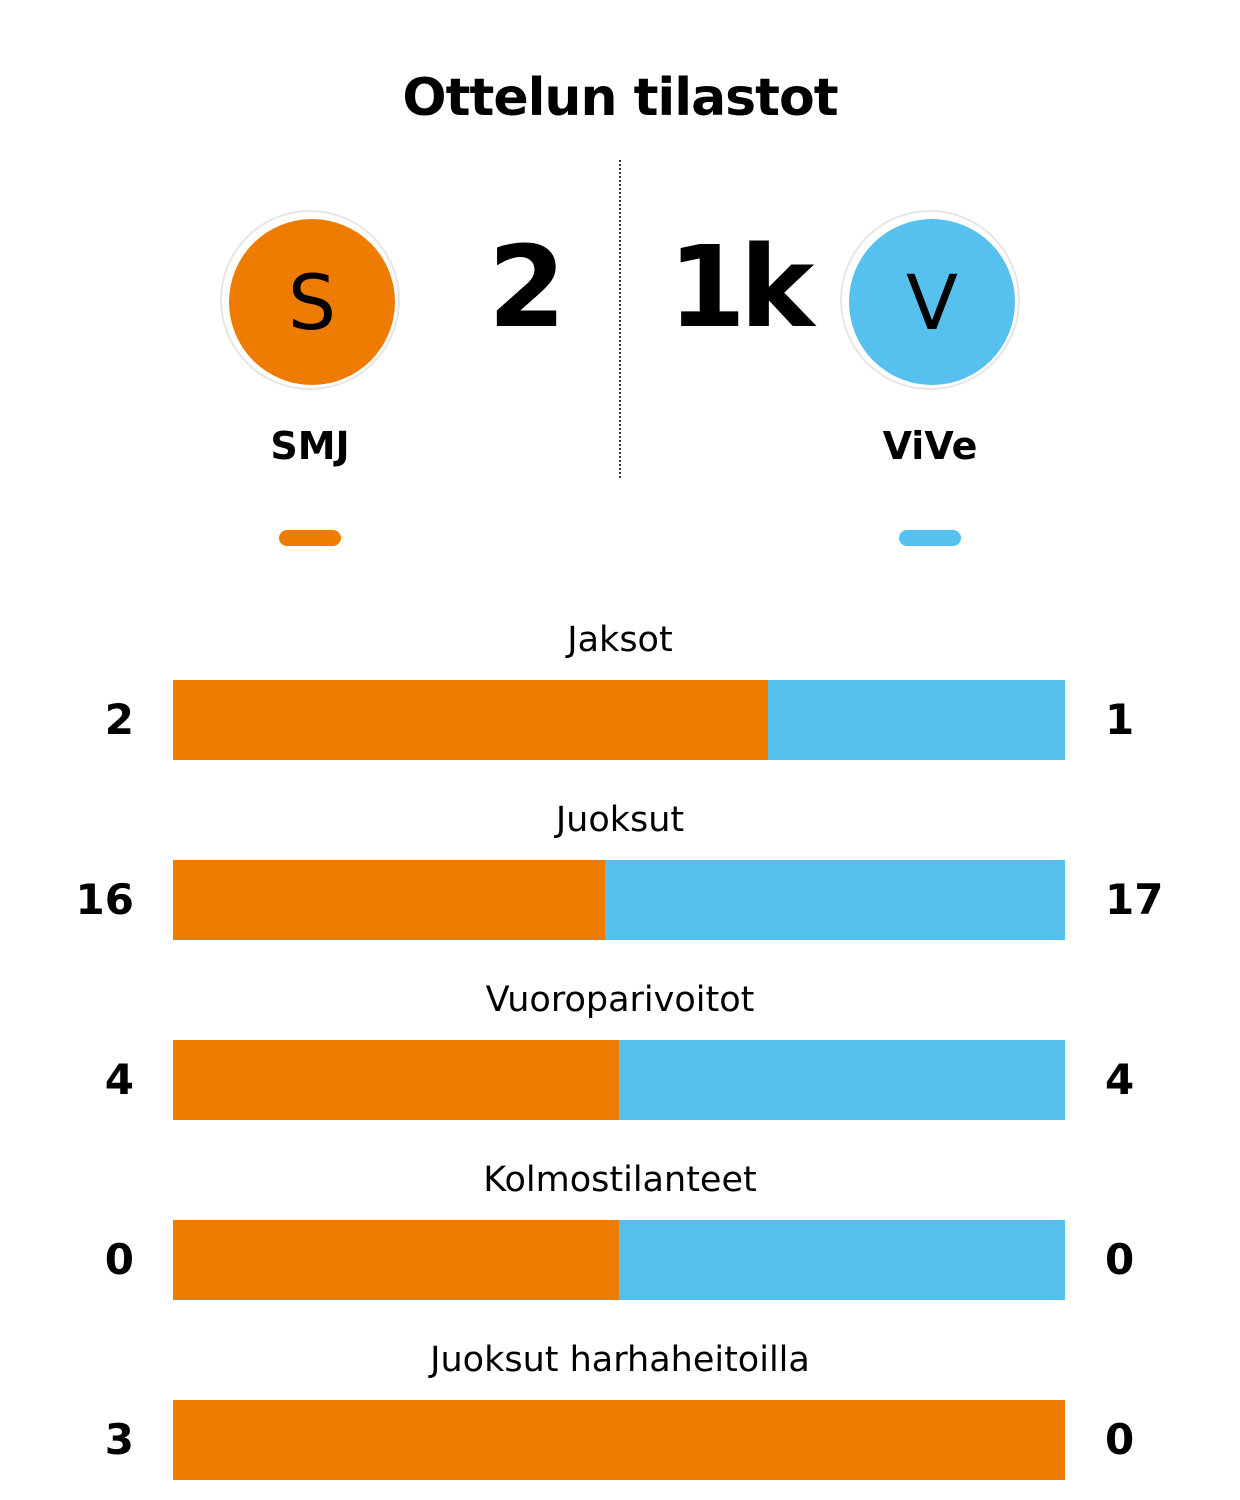 This screenshot has width=1240, height=1500. I want to click on away-team-logo: V, so click(930, 300).